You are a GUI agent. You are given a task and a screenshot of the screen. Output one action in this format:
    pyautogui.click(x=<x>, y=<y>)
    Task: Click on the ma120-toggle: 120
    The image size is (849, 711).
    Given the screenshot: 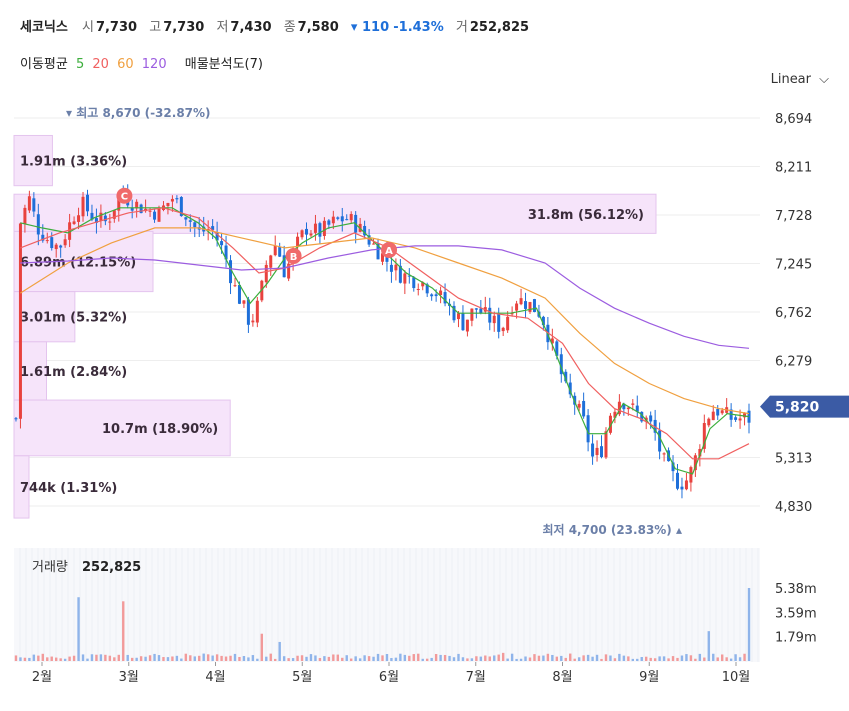 What is the action you would take?
    pyautogui.click(x=154, y=64)
    